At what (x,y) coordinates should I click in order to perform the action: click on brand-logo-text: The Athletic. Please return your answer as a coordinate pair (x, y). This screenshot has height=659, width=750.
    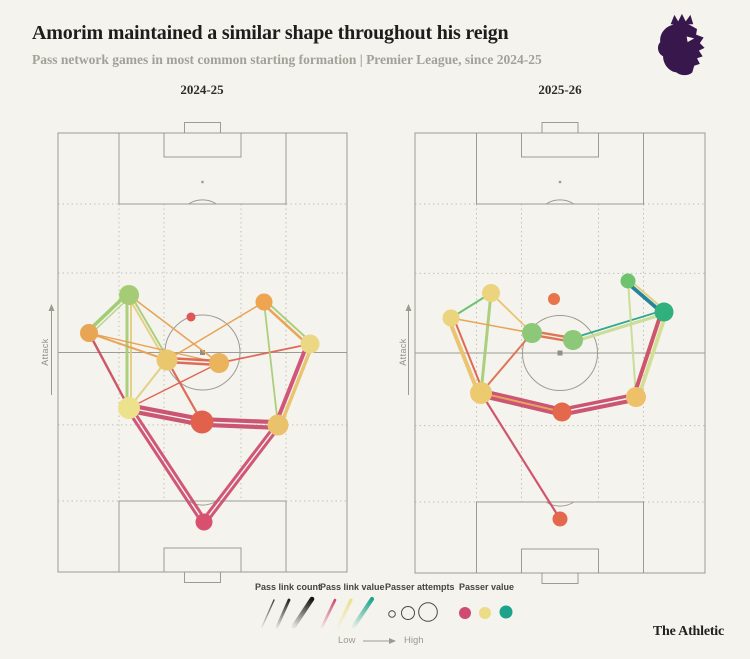
    Looking at the image, I should click on (688, 631).